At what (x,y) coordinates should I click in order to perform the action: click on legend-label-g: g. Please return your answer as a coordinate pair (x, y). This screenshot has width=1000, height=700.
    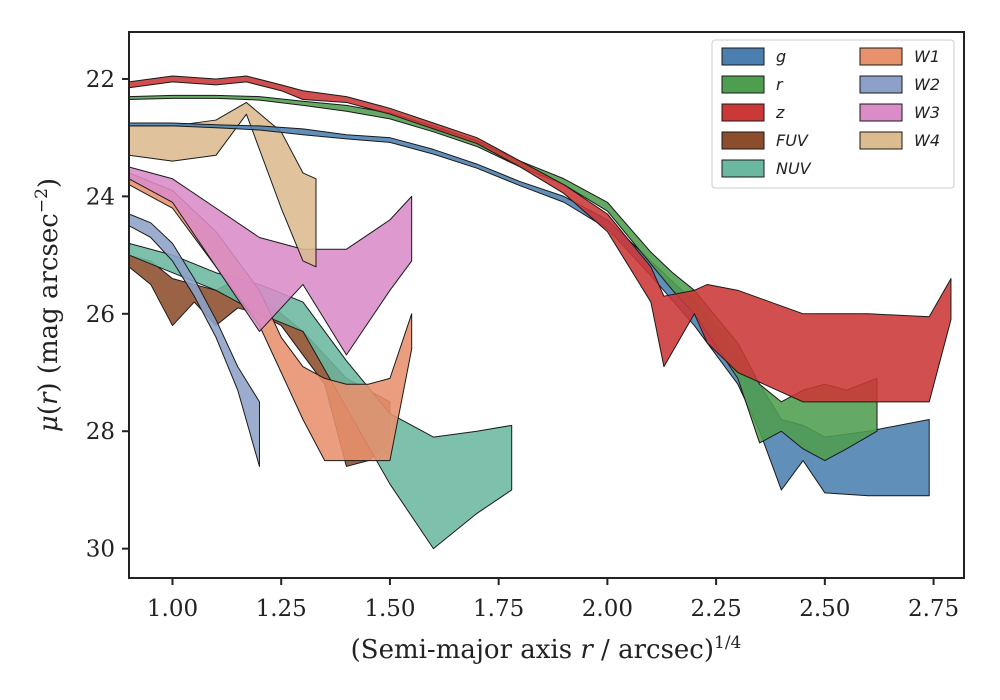
    Looking at the image, I should click on (781, 56).